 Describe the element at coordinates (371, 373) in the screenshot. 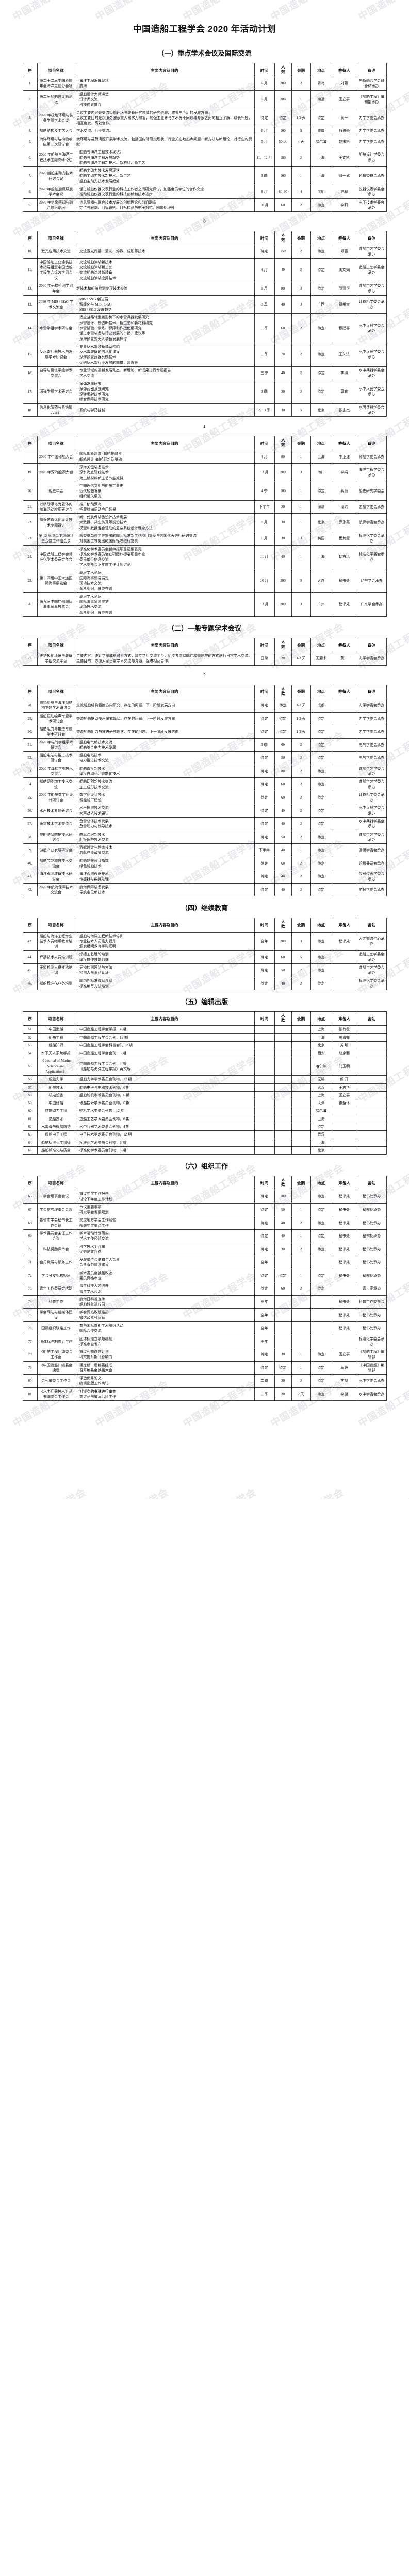

I see `cell-remark: 水中兵器学委会承办` at that location.